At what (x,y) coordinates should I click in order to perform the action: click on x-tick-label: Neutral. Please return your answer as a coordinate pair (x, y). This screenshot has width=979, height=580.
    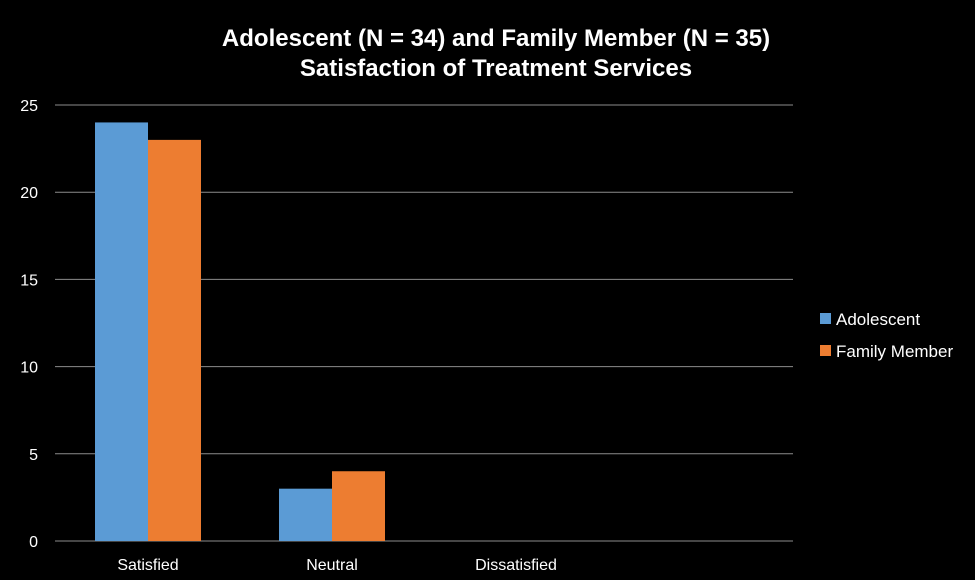
    Looking at the image, I should click on (332, 565).